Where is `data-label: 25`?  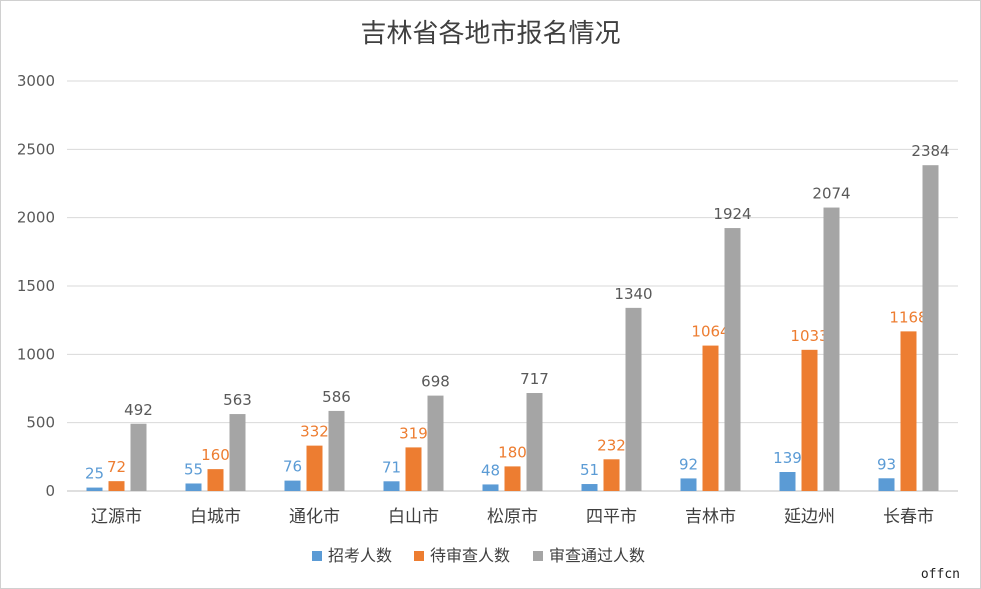 data-label: 25 is located at coordinates (94, 474).